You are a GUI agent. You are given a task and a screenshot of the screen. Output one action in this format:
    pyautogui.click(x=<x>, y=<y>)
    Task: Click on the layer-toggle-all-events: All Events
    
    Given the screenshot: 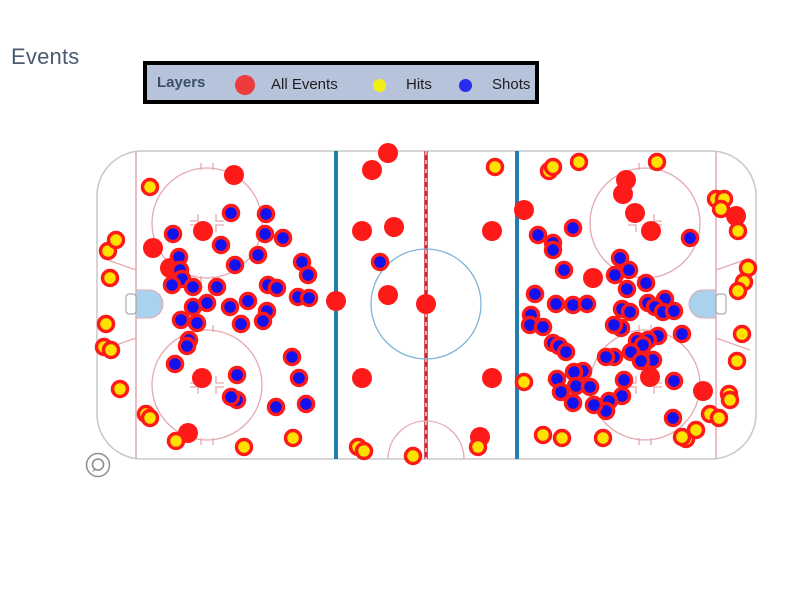 What is the action you would take?
    pyautogui.click(x=290, y=85)
    